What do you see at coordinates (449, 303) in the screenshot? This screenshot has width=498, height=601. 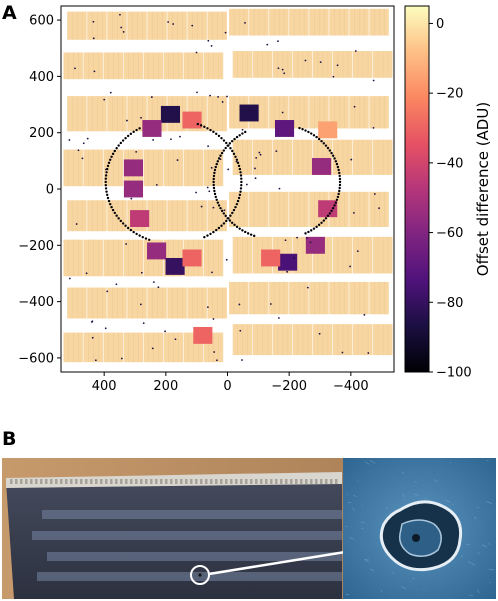 I see `colorbar-tick-label: −80` at bounding box center [449, 303].